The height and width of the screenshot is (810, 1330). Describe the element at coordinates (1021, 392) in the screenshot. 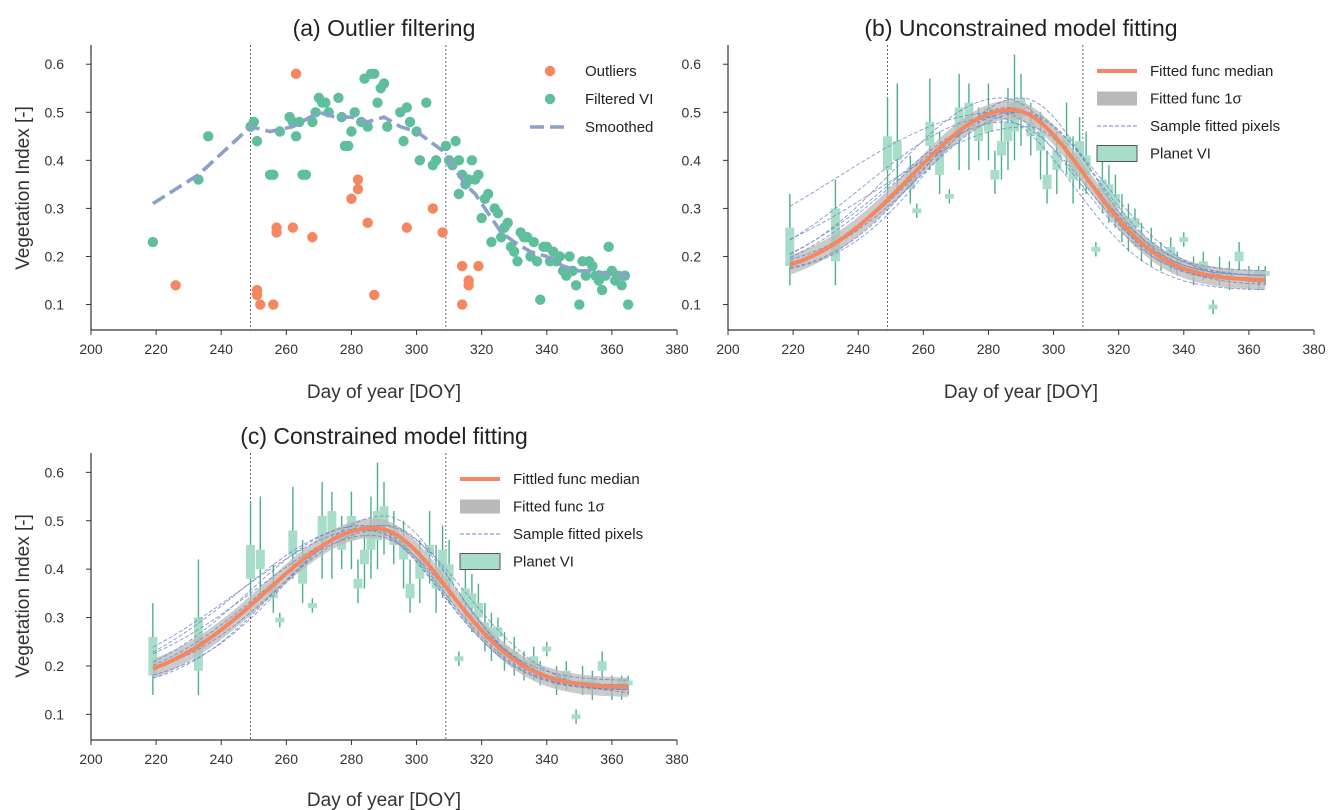

I see `panel-b-xlabel: Day of year [DOY]` at that location.